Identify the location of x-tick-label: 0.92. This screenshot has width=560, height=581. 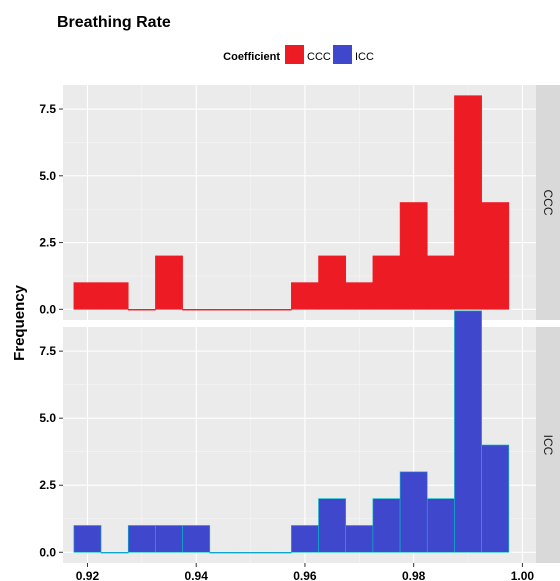
(88, 575).